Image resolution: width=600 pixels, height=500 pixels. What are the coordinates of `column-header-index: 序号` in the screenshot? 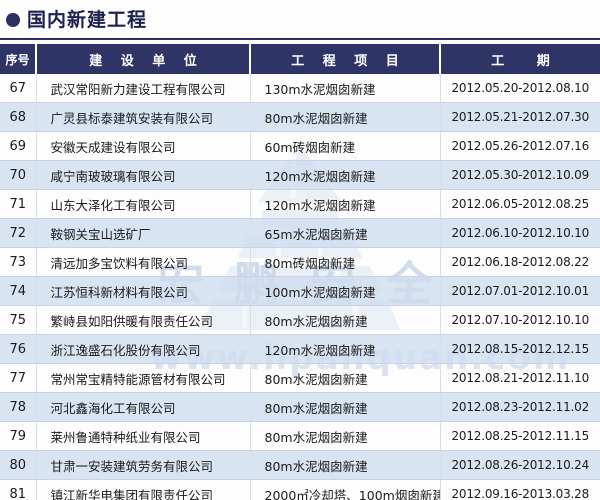 It's located at (18, 59).